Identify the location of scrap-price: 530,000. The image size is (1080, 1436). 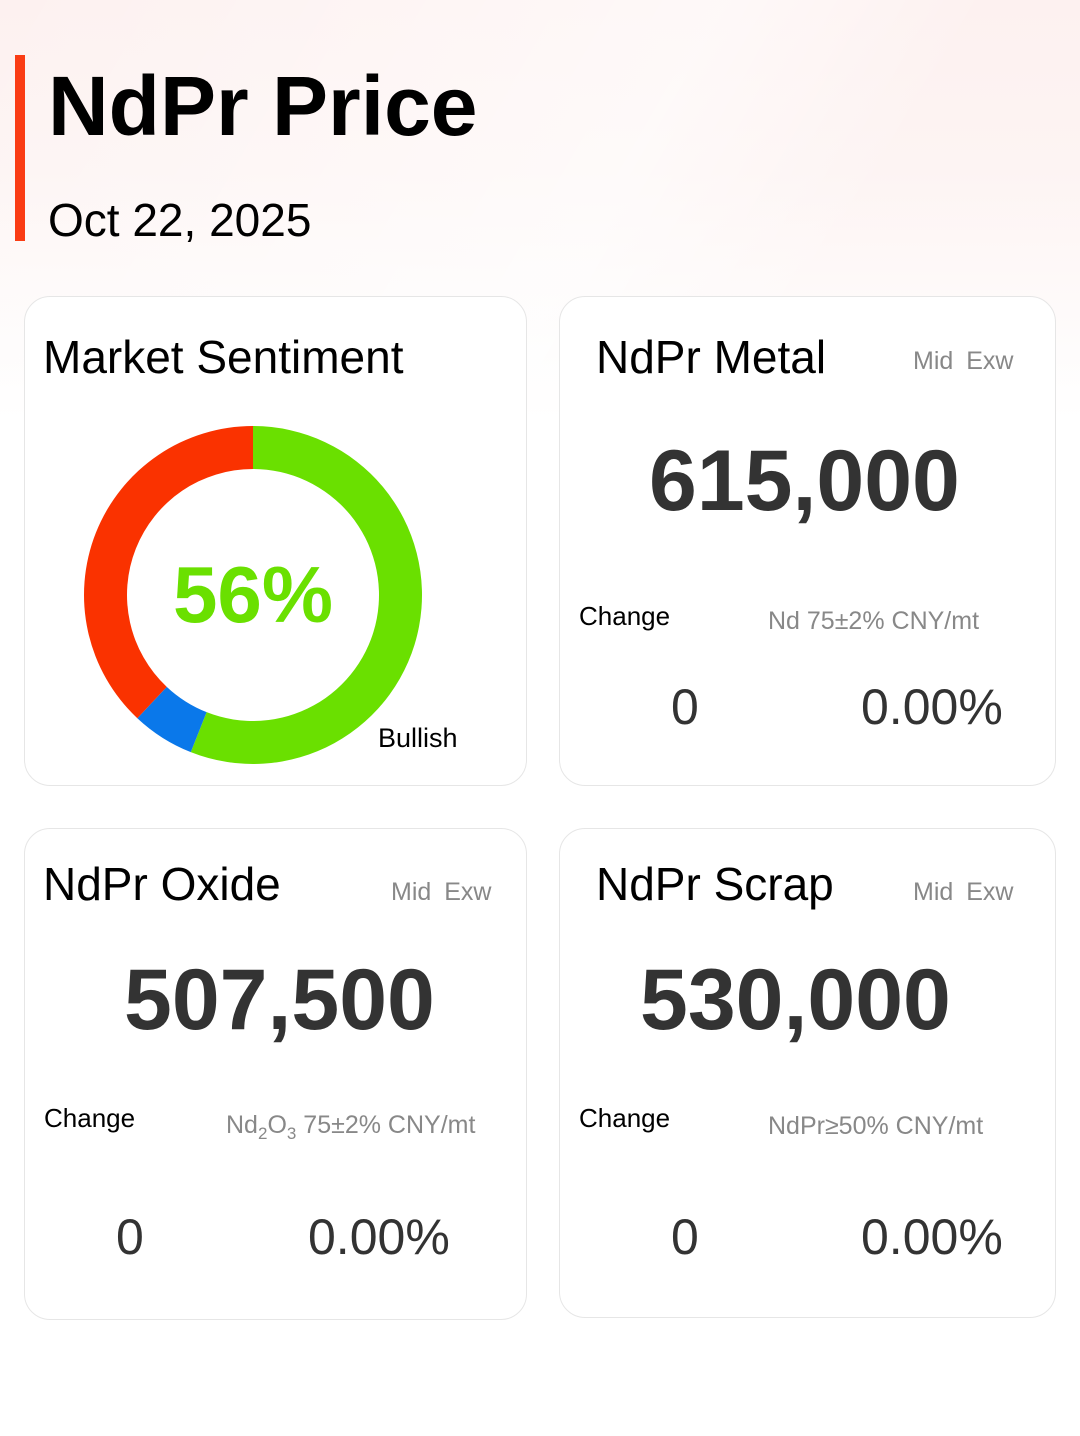
(795, 1000).